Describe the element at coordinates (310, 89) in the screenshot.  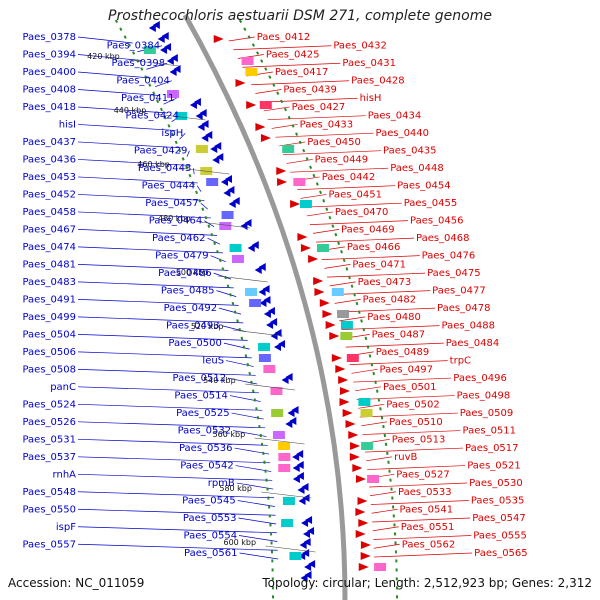
I see `right-gene-label: Paes_0439` at that location.